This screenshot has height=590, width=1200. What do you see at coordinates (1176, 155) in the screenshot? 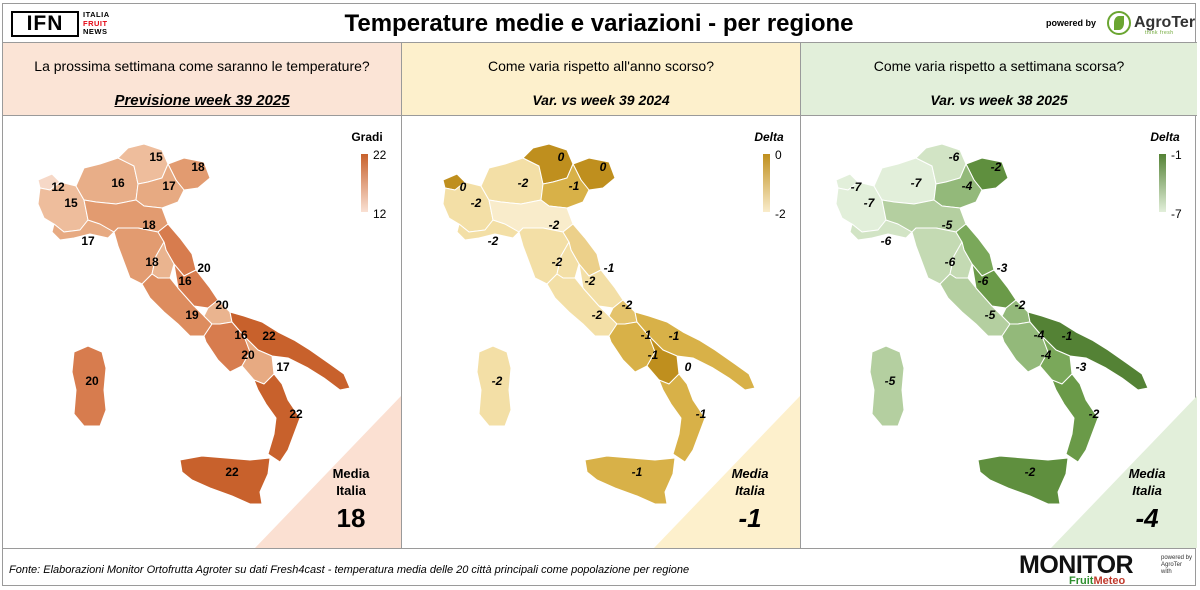
I see `legend-max: -1` at bounding box center [1176, 155].